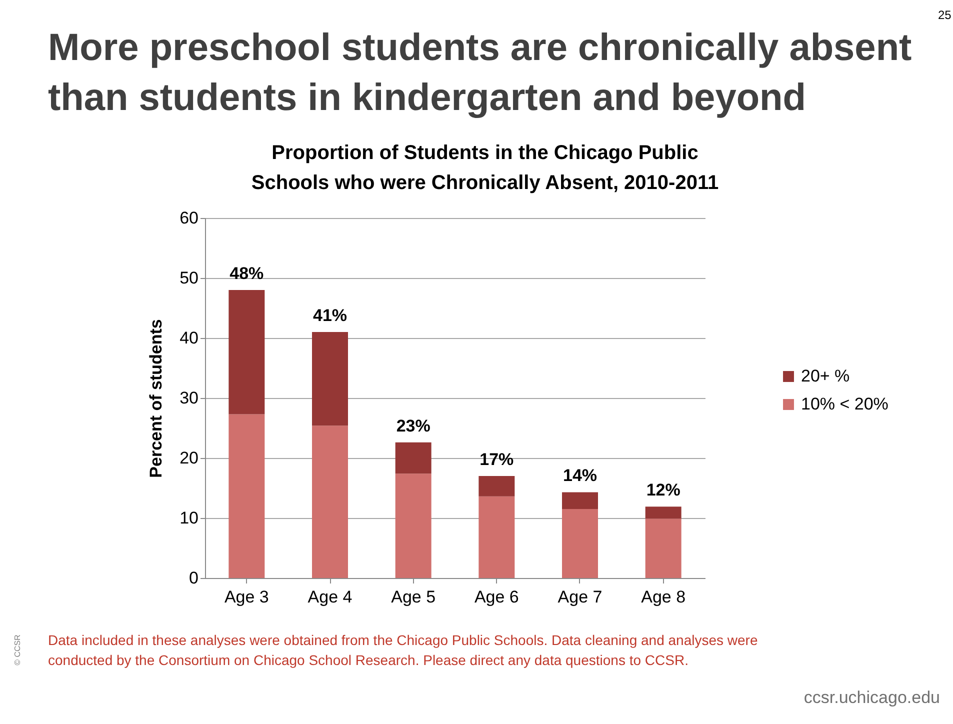 The width and height of the screenshot is (953, 724). Describe the element at coordinates (330, 597) in the screenshot. I see `x-tick-label: Age 4` at that location.